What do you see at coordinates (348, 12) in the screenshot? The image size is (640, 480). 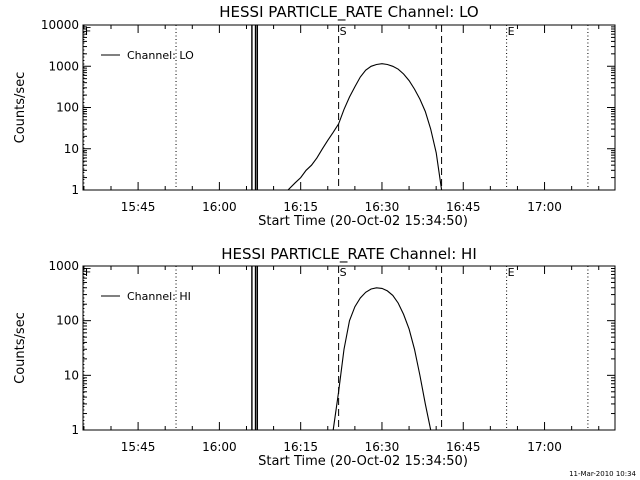 I see `chart-title: HESSI PARTICLE_RATE Channel: LO` at bounding box center [348, 12].